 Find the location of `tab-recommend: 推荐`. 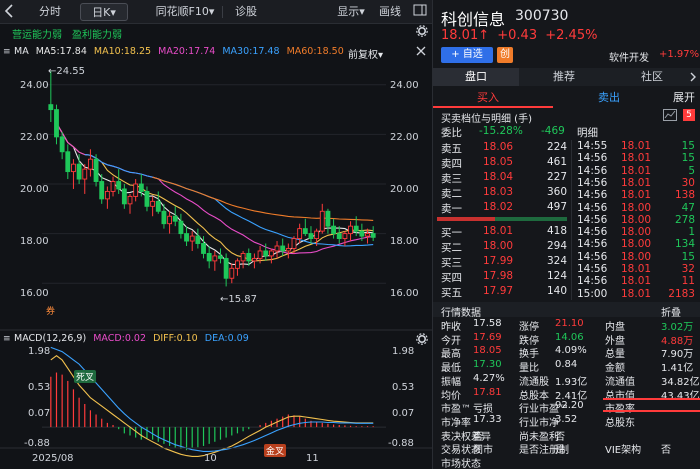

tab-recommend: 推荐 is located at coordinates (564, 76).